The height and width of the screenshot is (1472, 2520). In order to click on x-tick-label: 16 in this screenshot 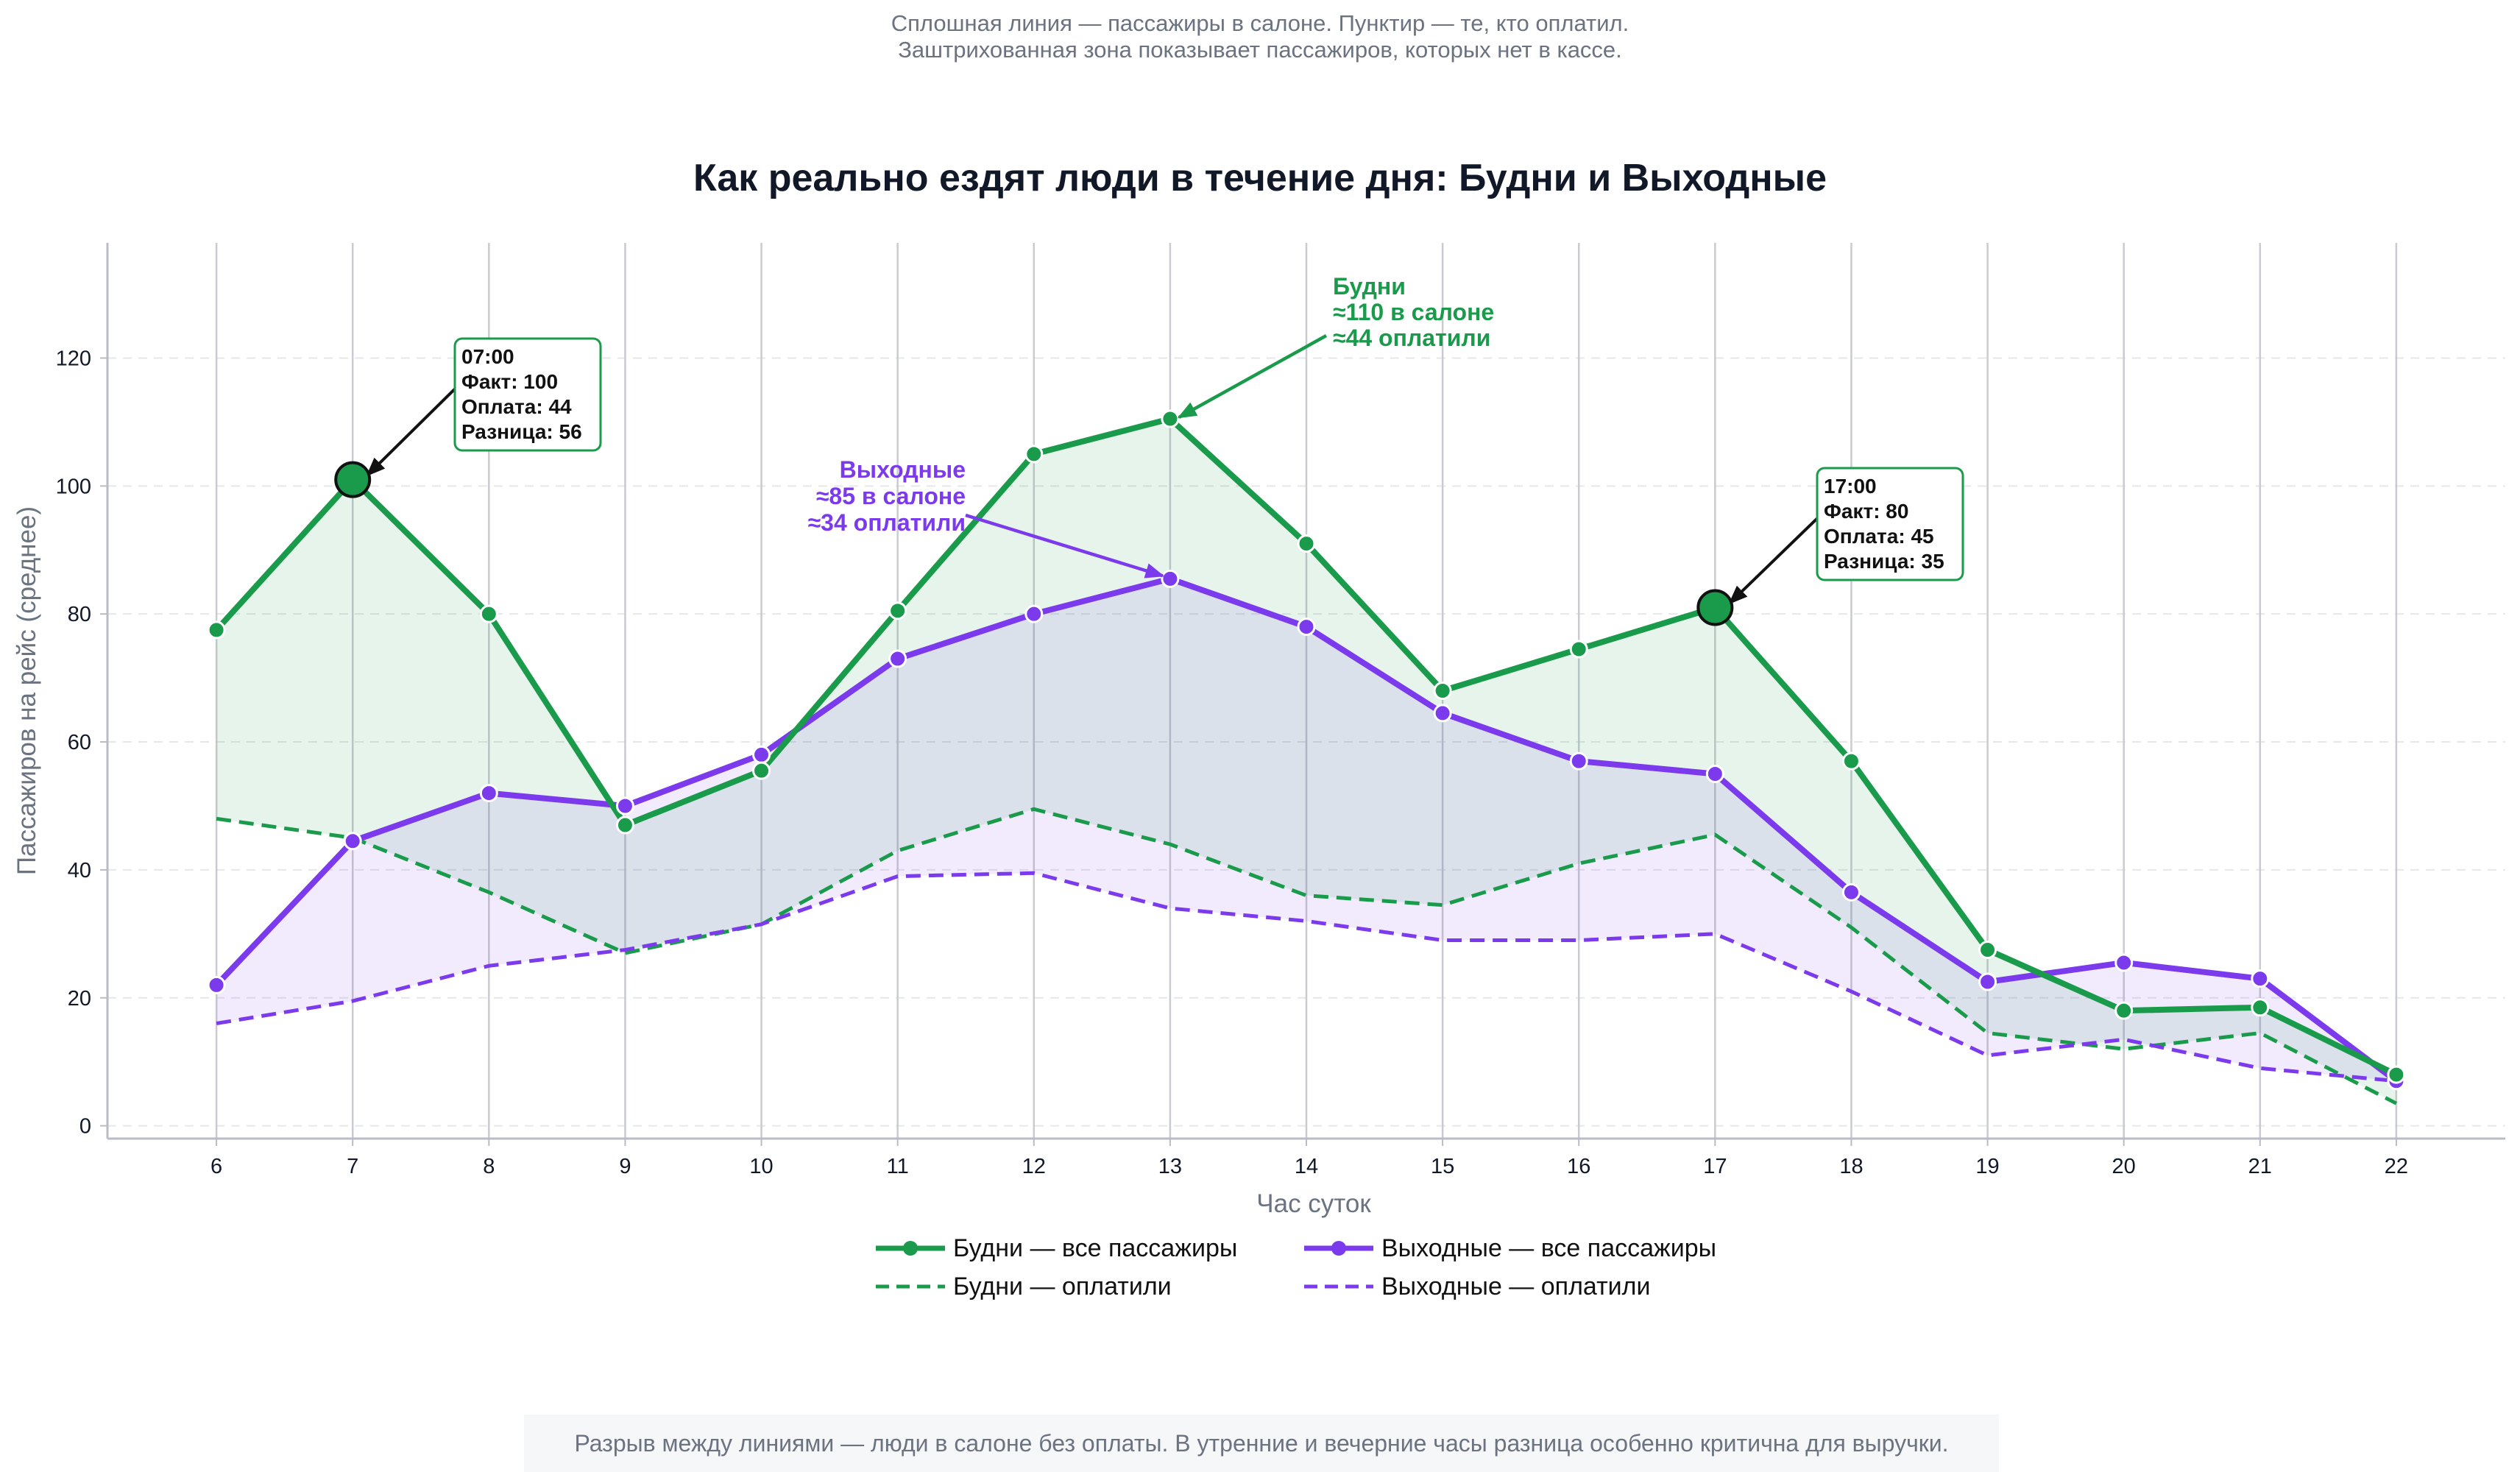, I will do `click(1578, 1166)`.